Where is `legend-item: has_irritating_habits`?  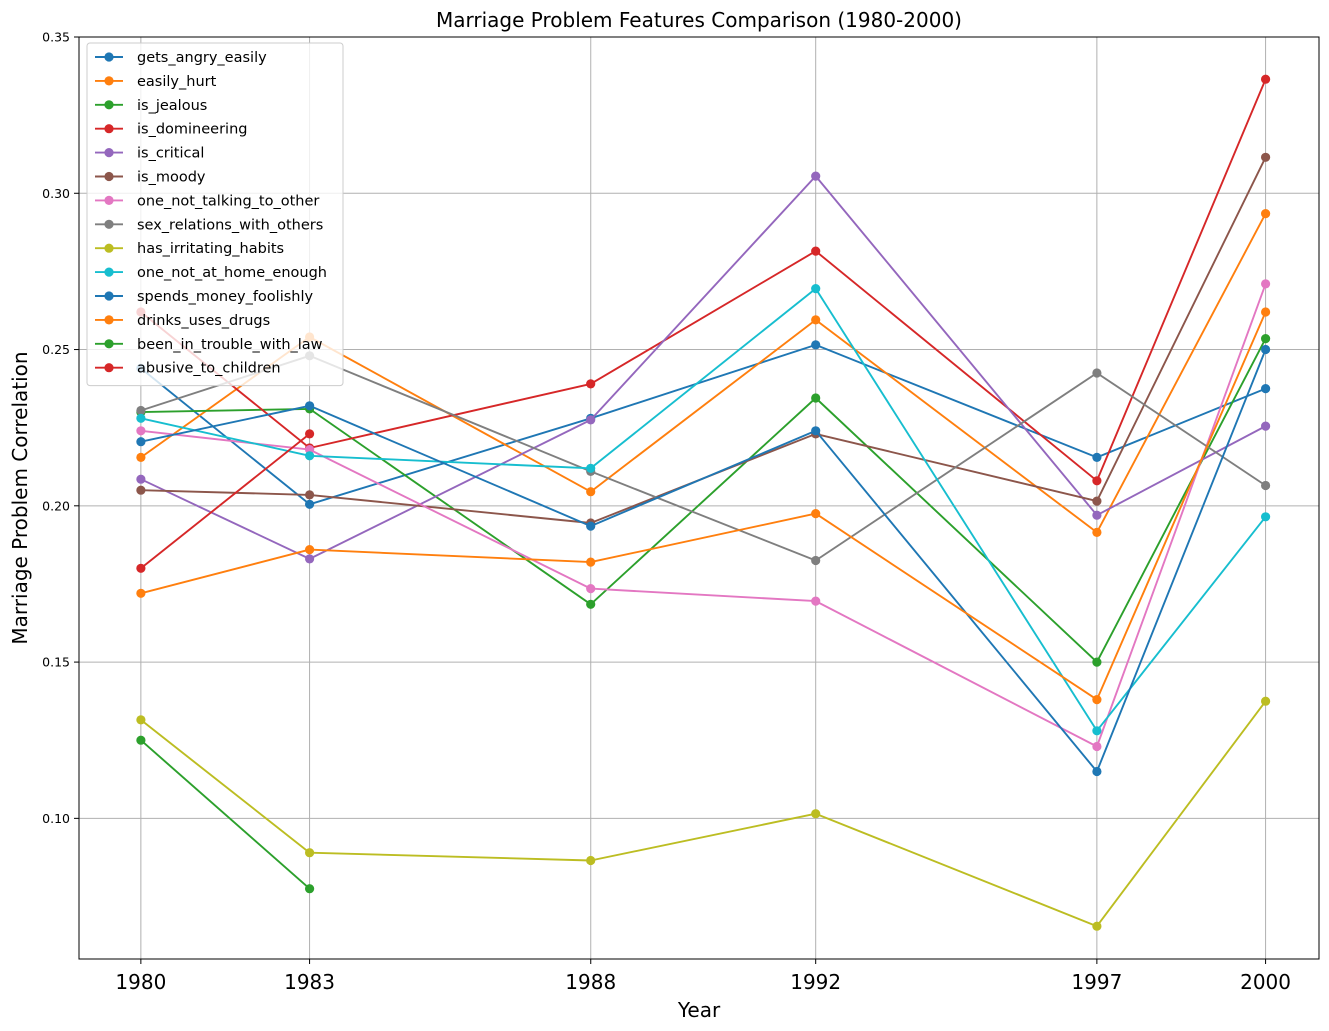 legend-item: has_irritating_habits is located at coordinates (189, 249).